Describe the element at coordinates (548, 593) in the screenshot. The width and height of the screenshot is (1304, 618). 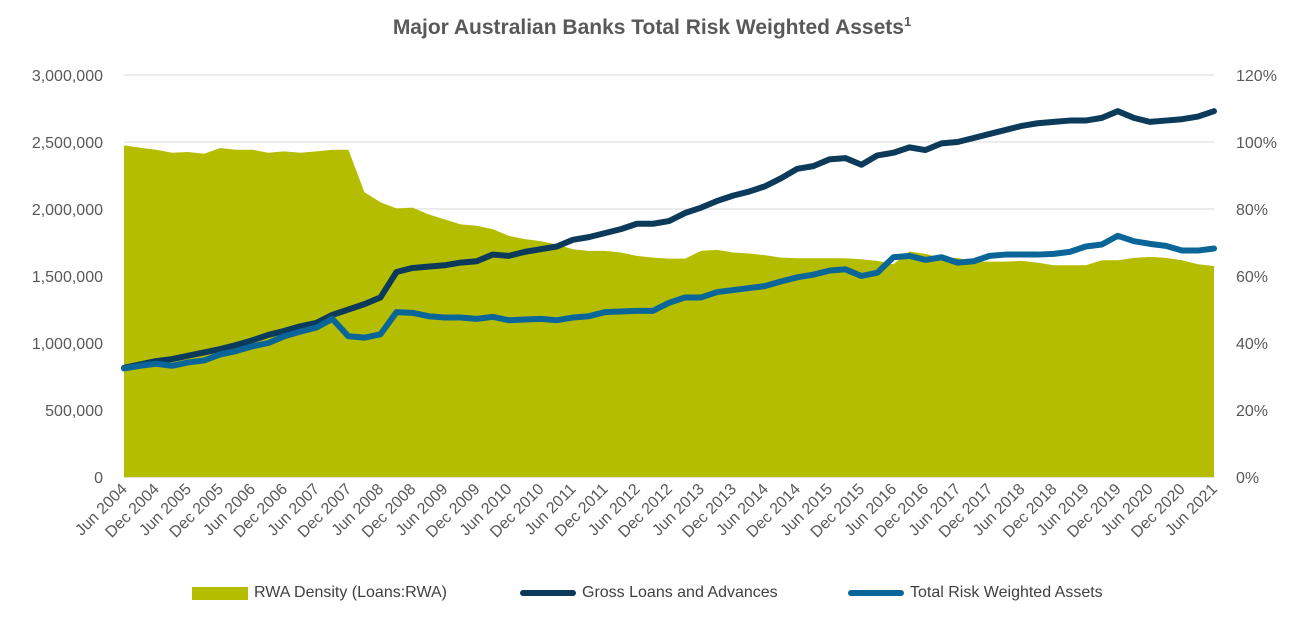
I see `legend-swatch-gross-loans` at that location.